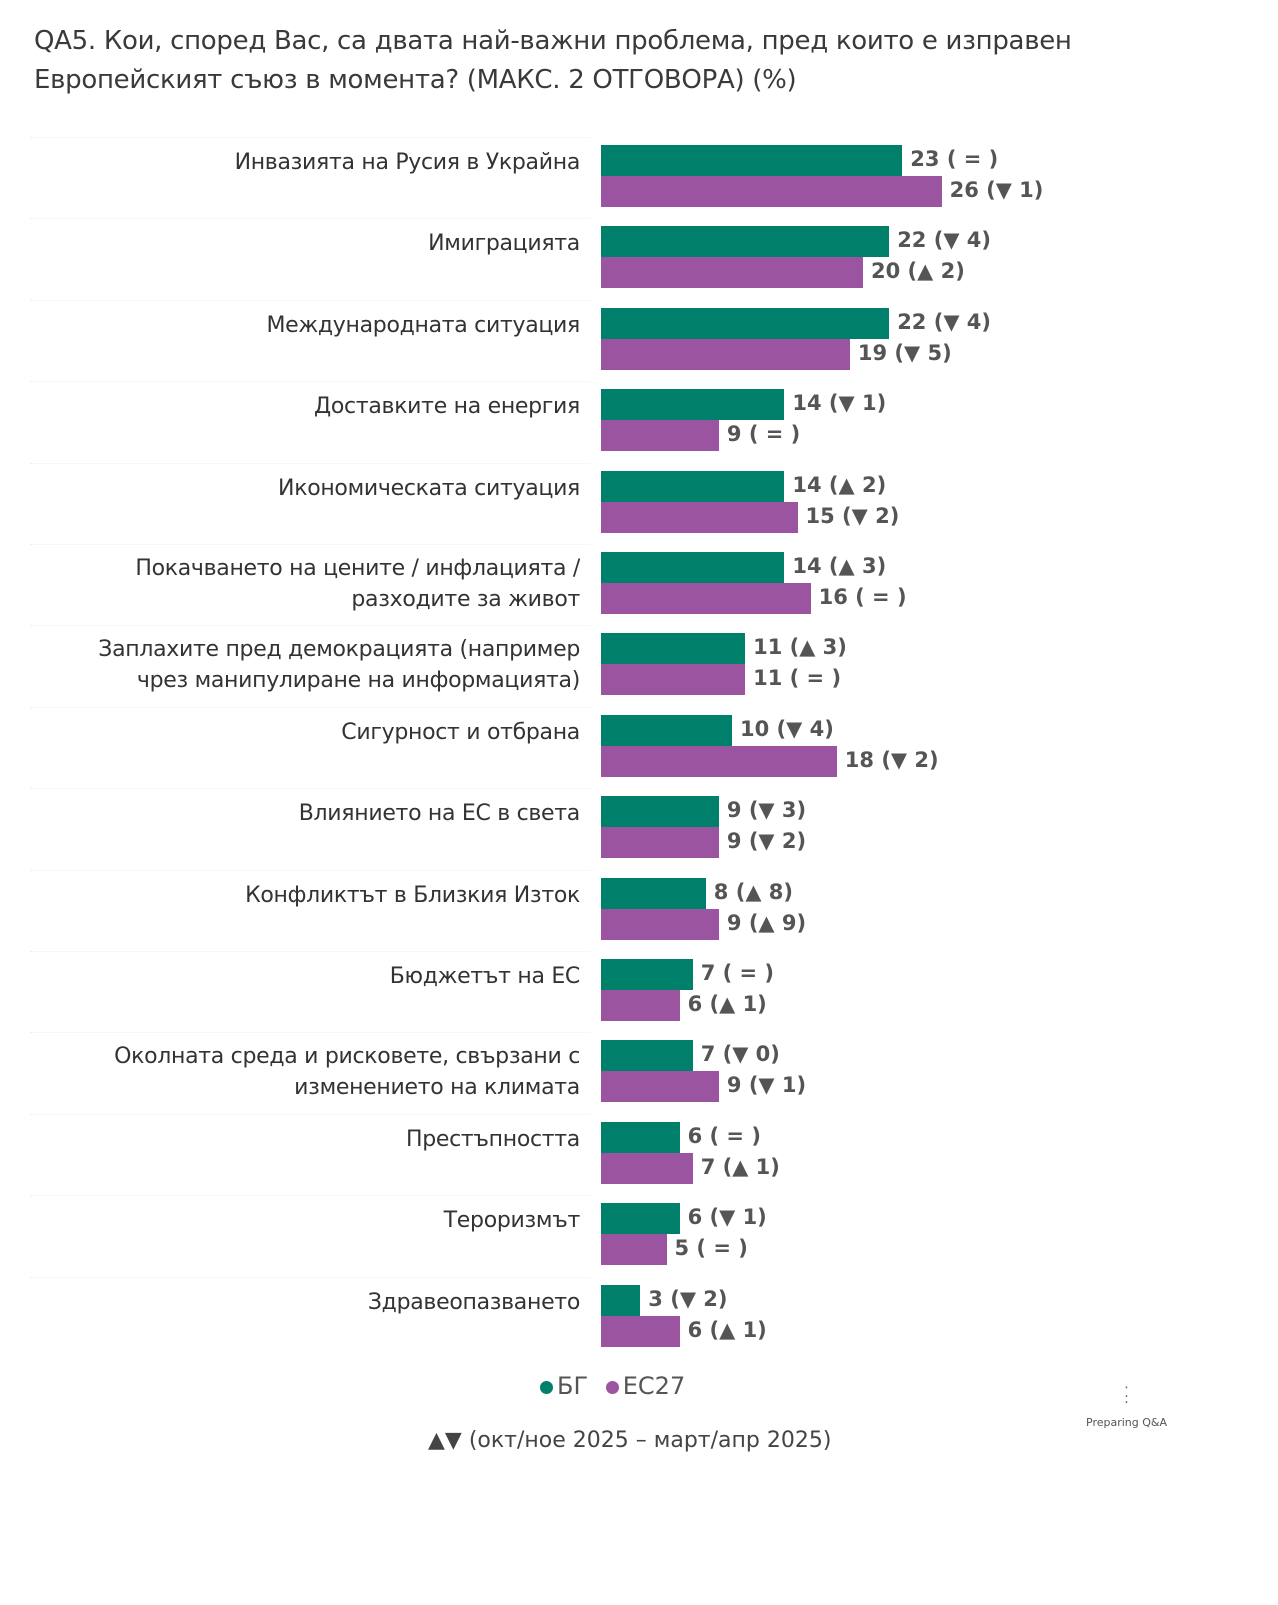  What do you see at coordinates (852, 515) in the screenshot?
I see `data-label-eu27: 15 (▼ 2)` at bounding box center [852, 515].